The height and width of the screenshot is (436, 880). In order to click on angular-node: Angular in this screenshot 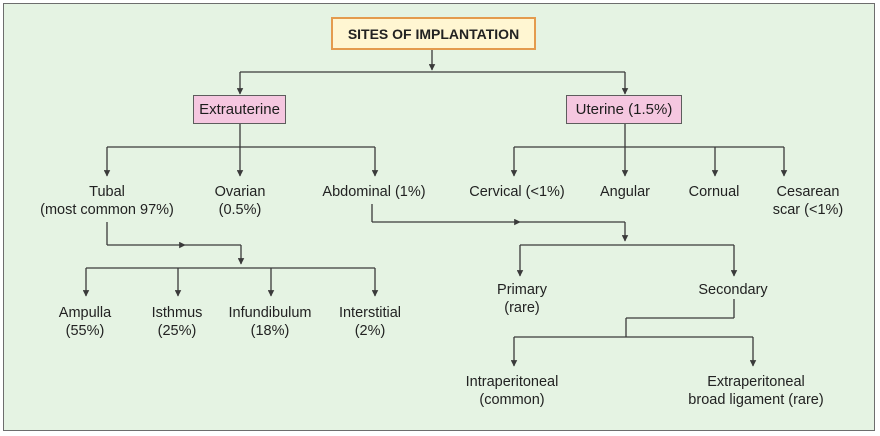, I will do `click(625, 192)`.